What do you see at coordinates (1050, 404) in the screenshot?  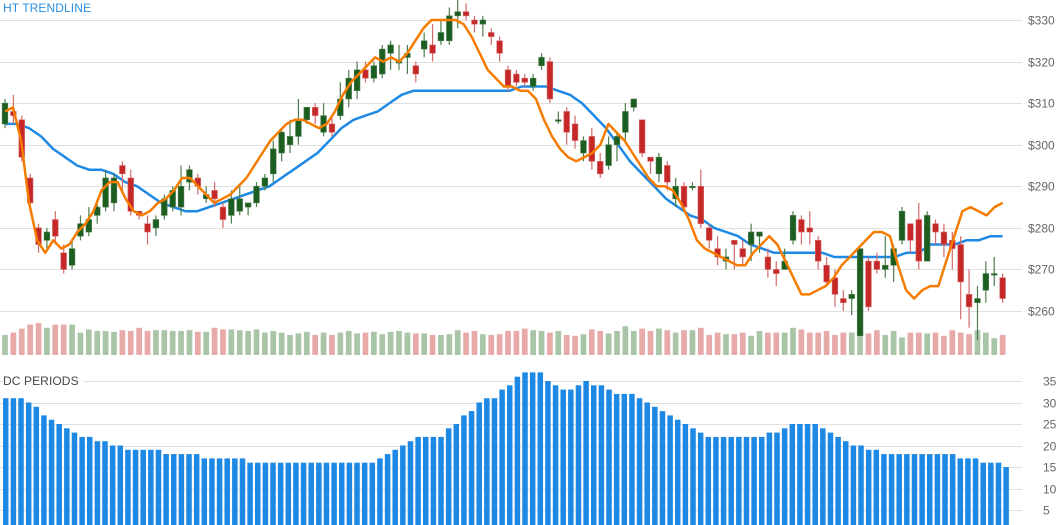 I see `dc-axis-label: 30` at bounding box center [1050, 404].